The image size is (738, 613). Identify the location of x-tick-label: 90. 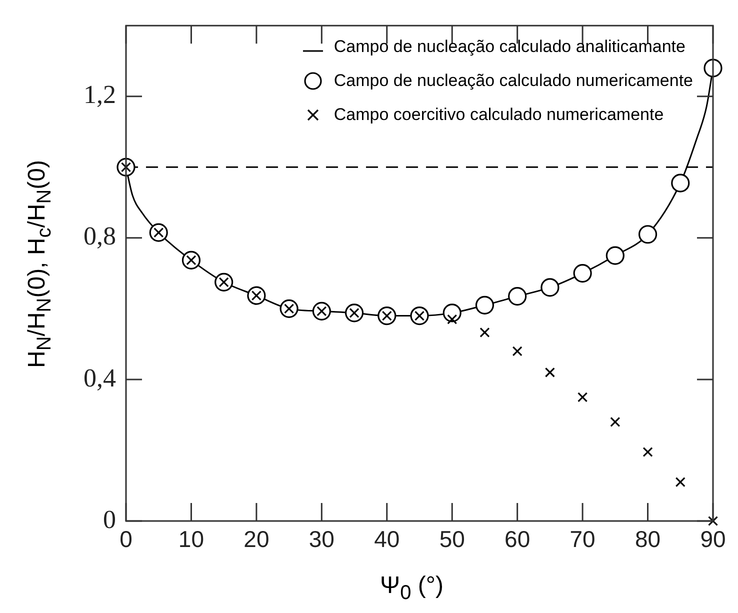
(713, 539).